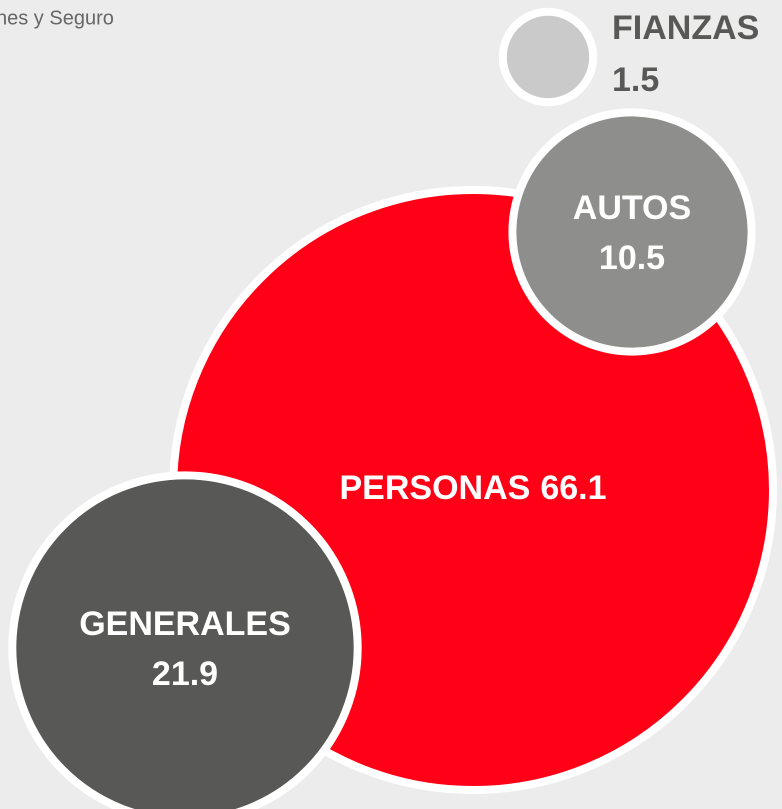 The width and height of the screenshot is (782, 809). I want to click on value-label: 10.5, so click(632, 258).